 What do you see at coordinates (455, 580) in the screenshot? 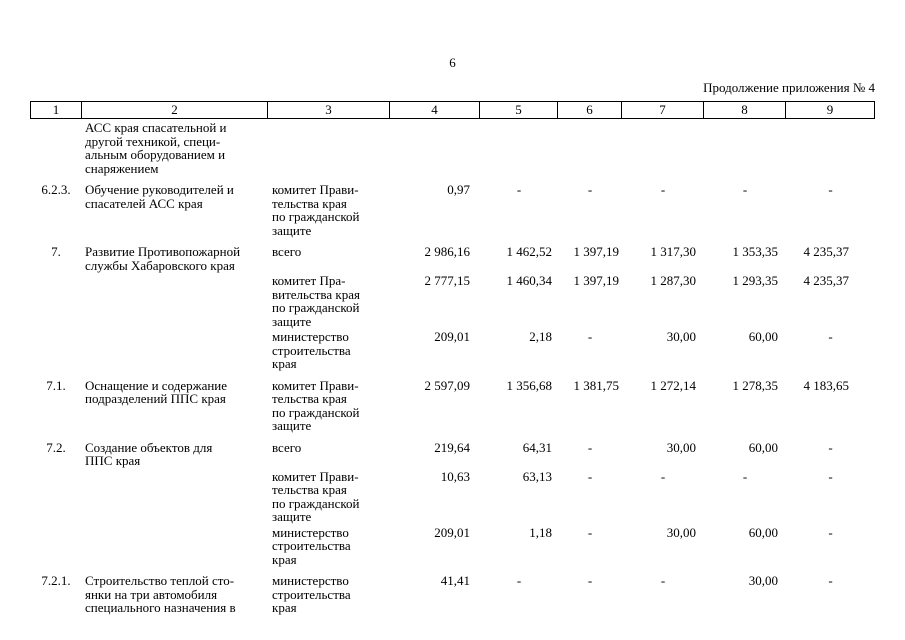
I see `value-cell: 41,41` at bounding box center [455, 580].